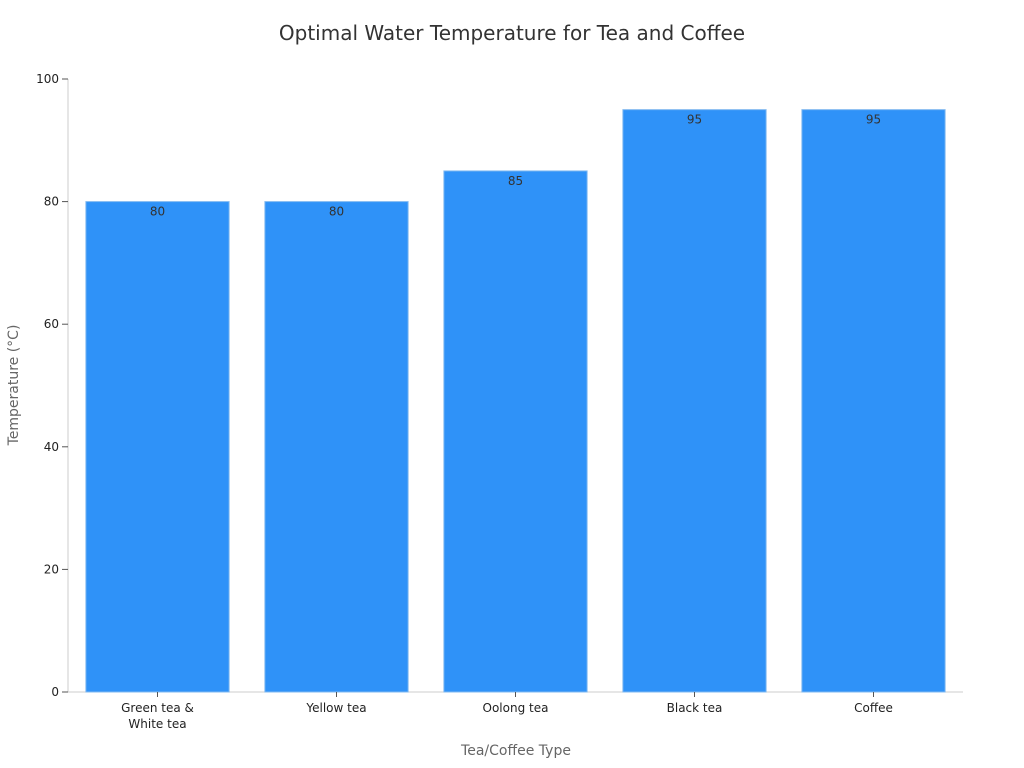 The image size is (1024, 768). What do you see at coordinates (695, 708) in the screenshot?
I see `x-tick-label: Black tea` at bounding box center [695, 708].